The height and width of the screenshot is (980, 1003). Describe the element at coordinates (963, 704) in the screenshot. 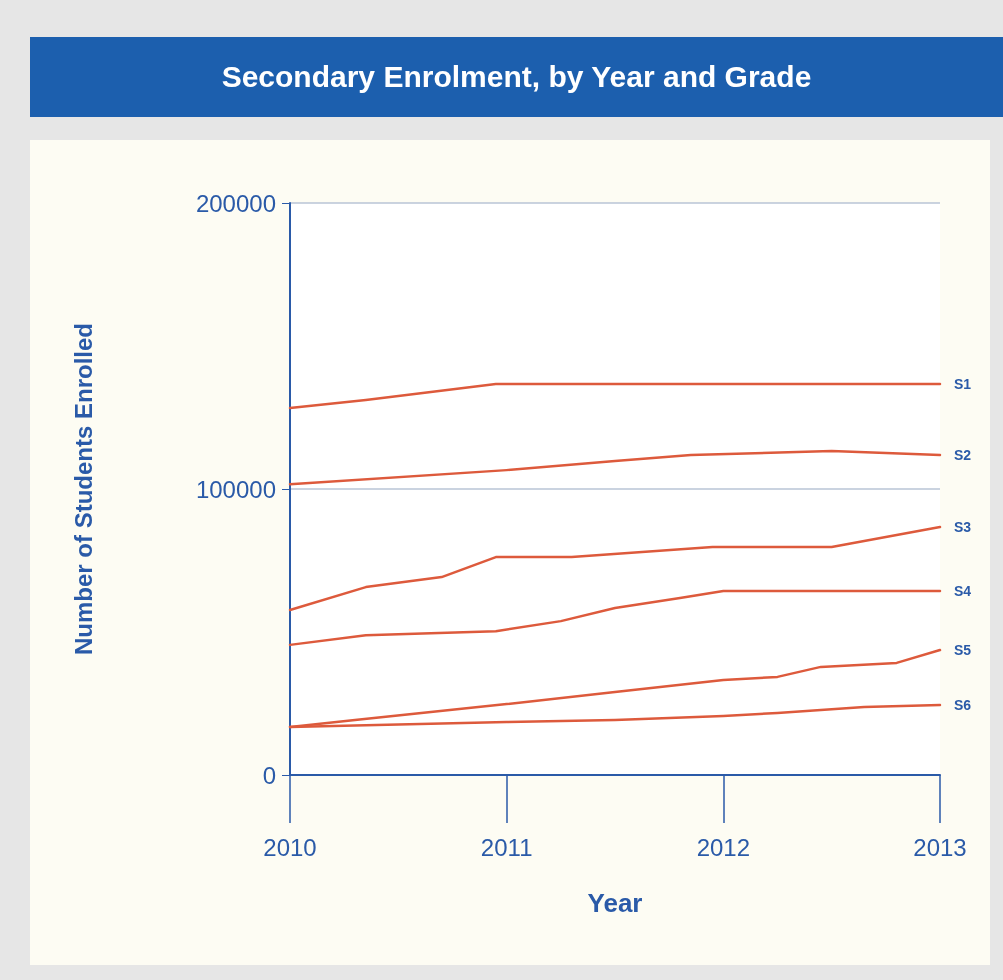

I see `series-label: S6` at that location.